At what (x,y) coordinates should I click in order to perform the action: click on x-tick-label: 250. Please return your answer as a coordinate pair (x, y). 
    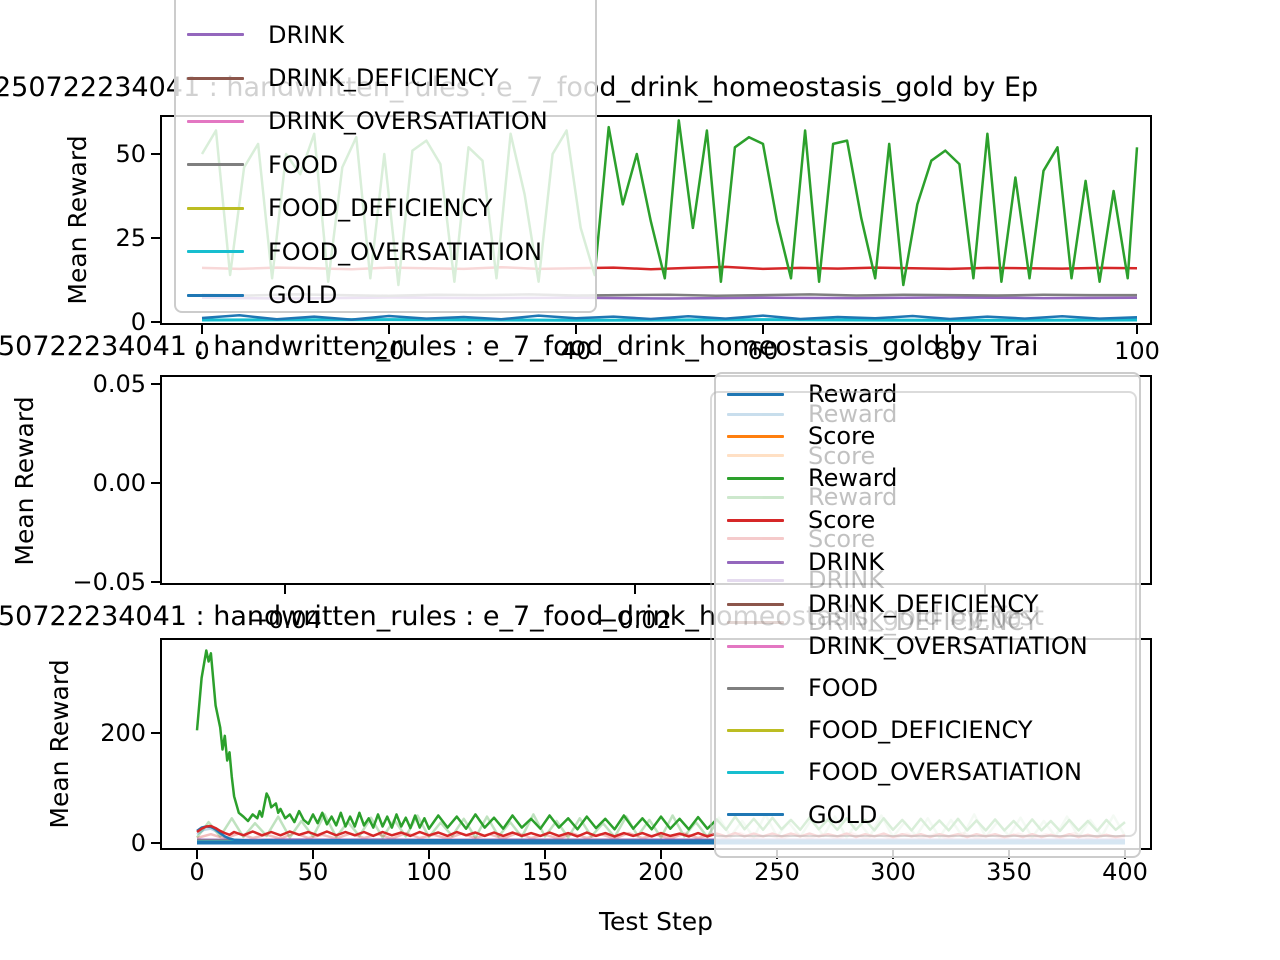
    Looking at the image, I should click on (777, 872).